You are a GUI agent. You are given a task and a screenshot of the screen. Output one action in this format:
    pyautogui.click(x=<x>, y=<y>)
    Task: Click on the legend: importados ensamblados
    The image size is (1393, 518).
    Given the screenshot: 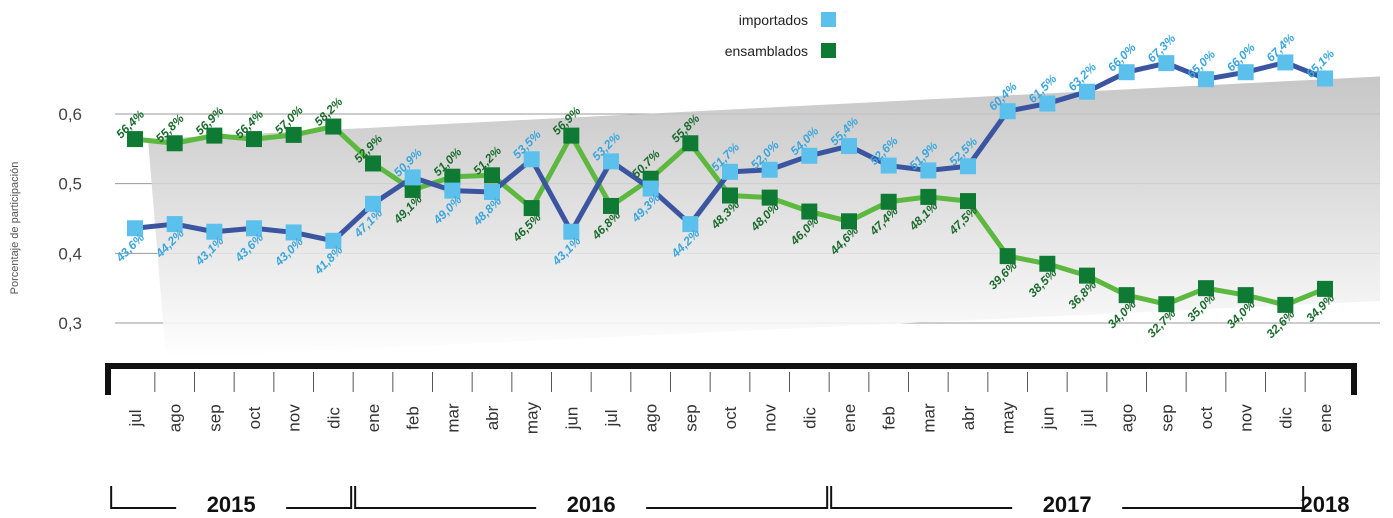 What is the action you would take?
    pyautogui.click(x=780, y=35)
    